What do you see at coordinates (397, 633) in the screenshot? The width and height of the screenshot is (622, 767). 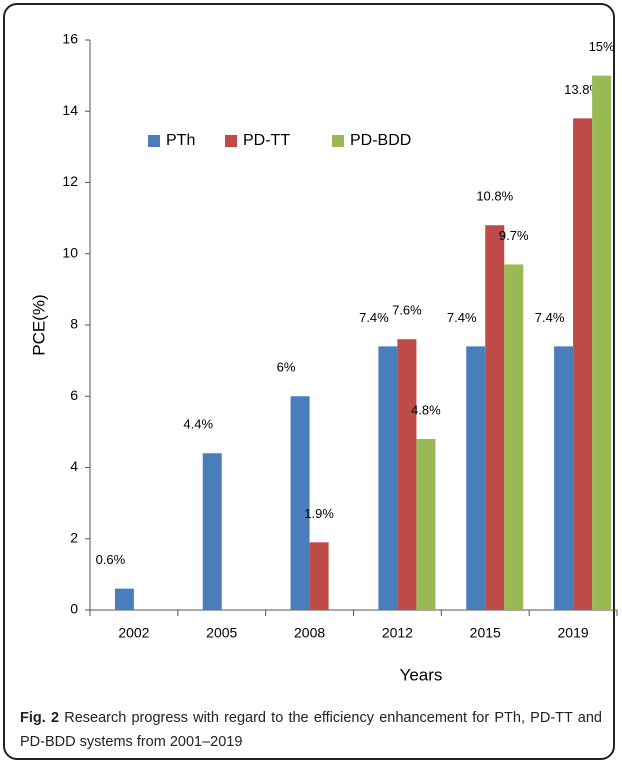 I see `x-tick-label: 2012` at bounding box center [397, 633].